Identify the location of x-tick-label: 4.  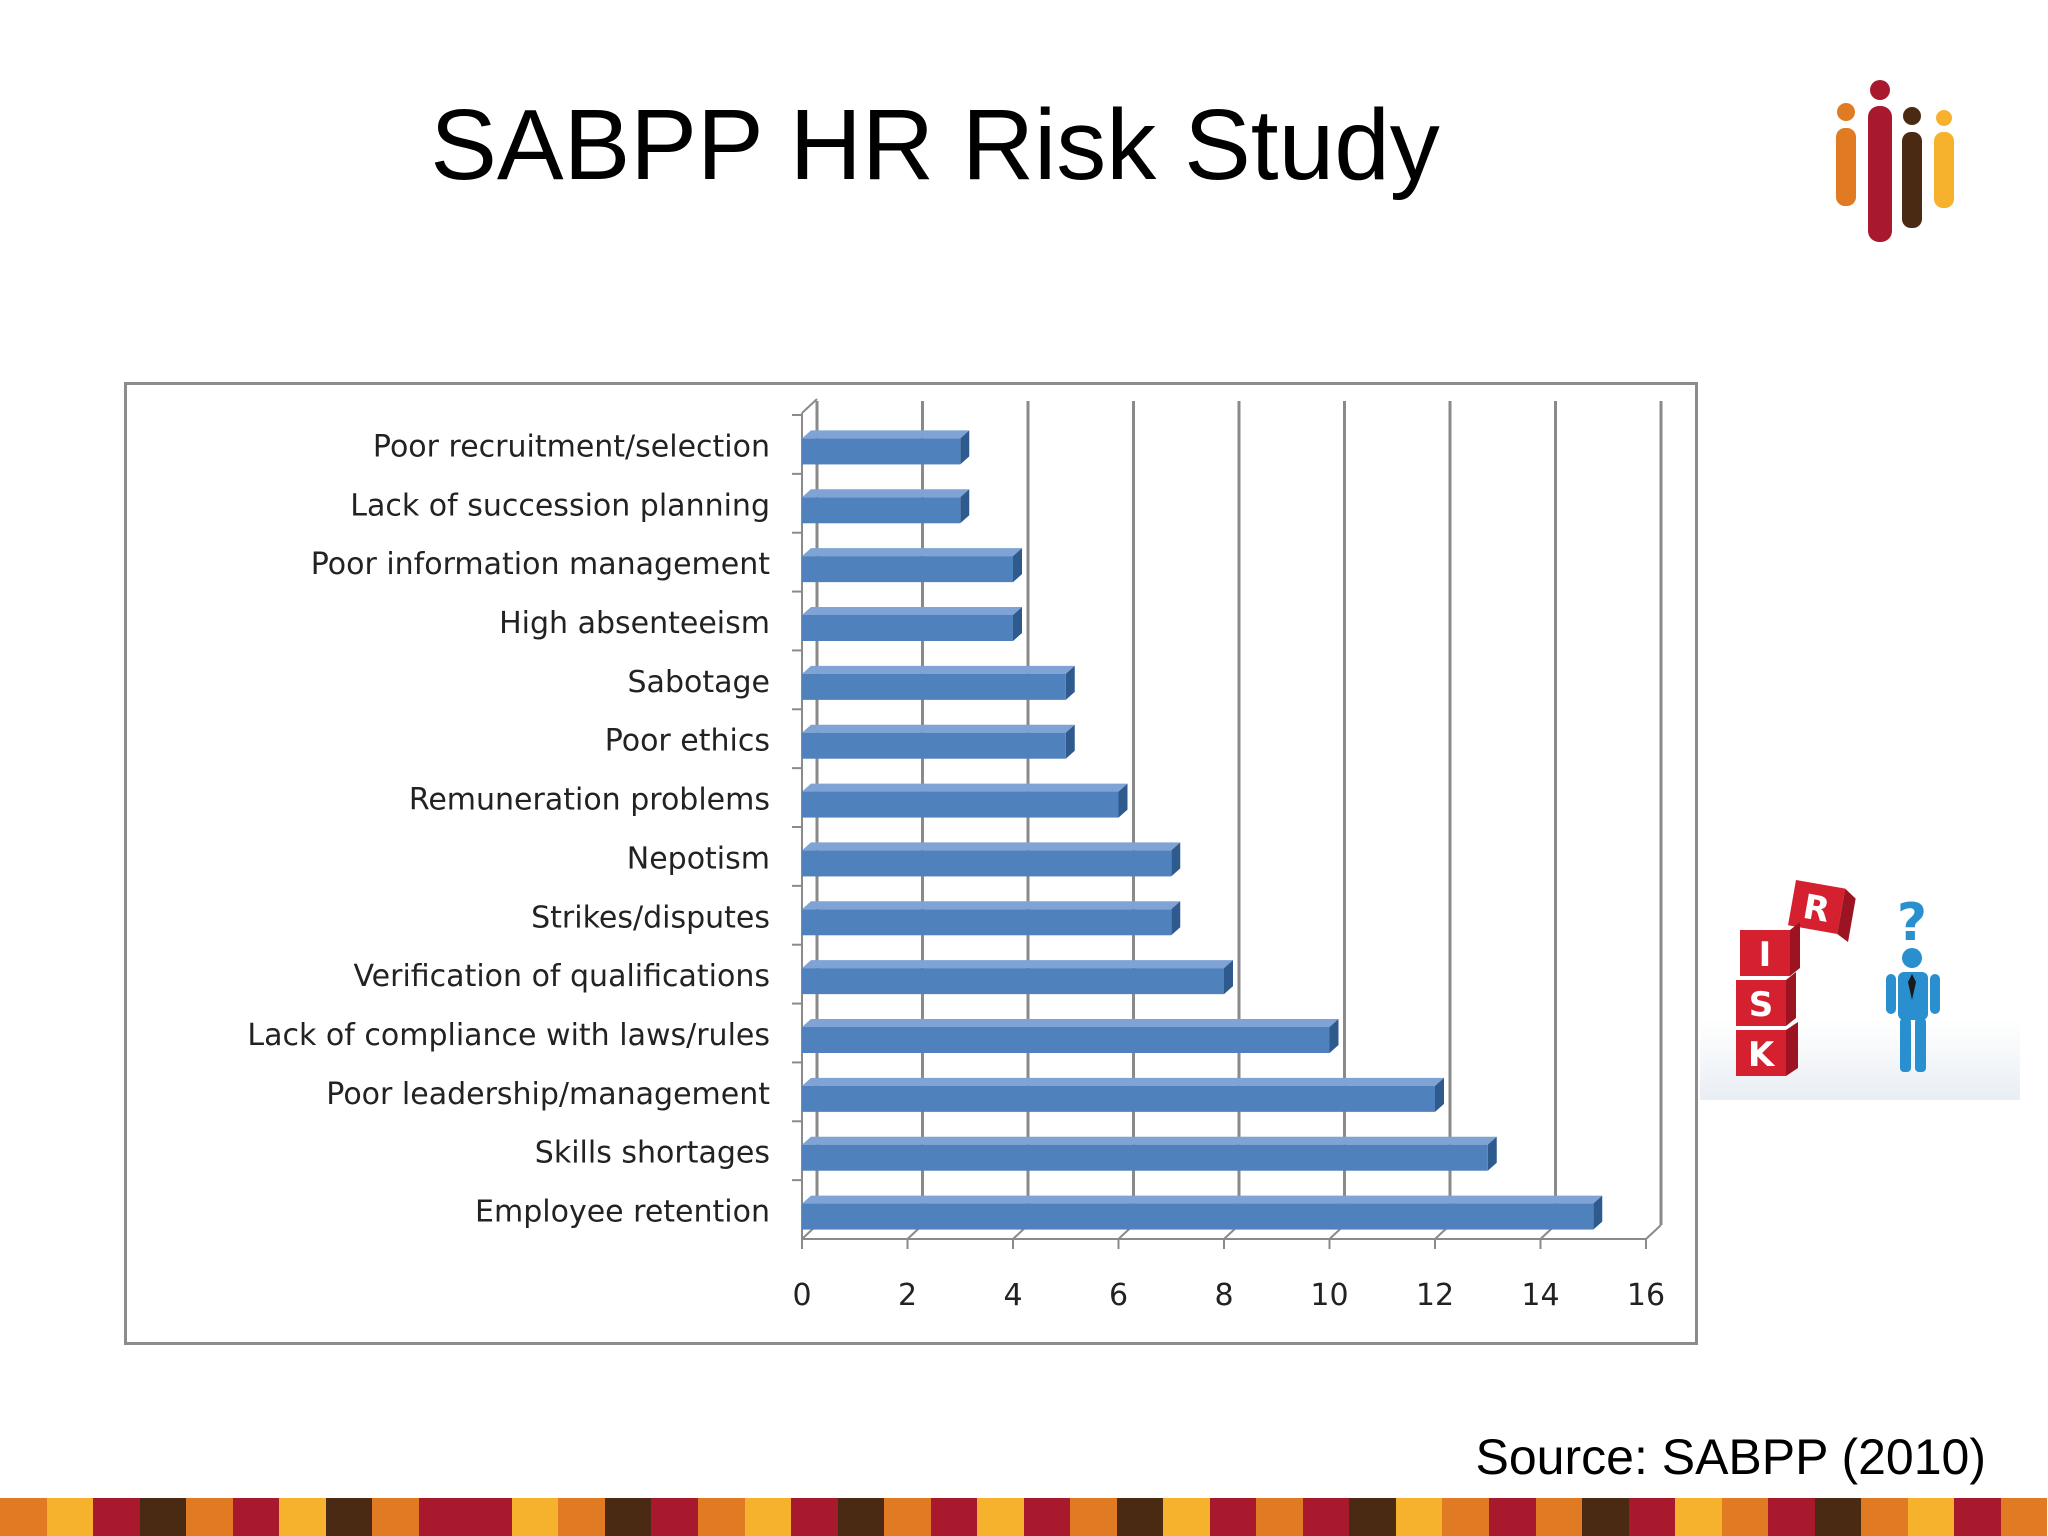
(1012, 1295).